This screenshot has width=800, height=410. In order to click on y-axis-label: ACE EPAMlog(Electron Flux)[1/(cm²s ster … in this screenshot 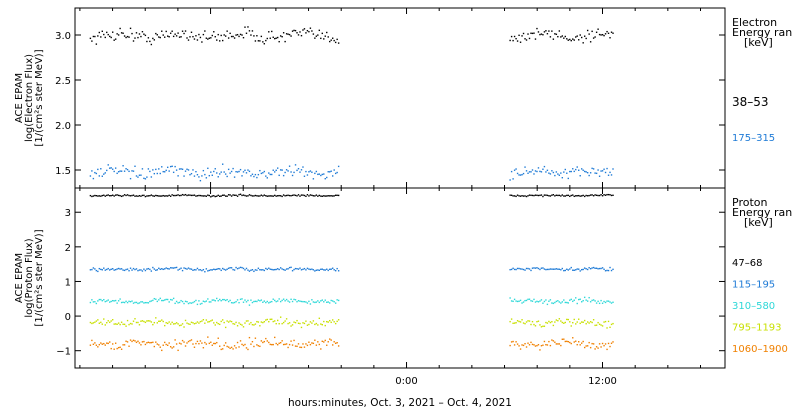, I will do `click(29, 97)`.